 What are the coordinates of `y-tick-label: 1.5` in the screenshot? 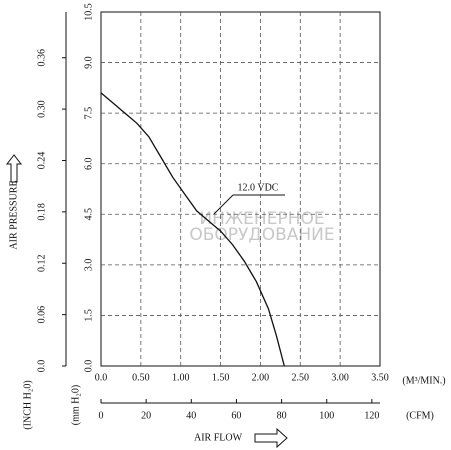 It's located at (88, 315).